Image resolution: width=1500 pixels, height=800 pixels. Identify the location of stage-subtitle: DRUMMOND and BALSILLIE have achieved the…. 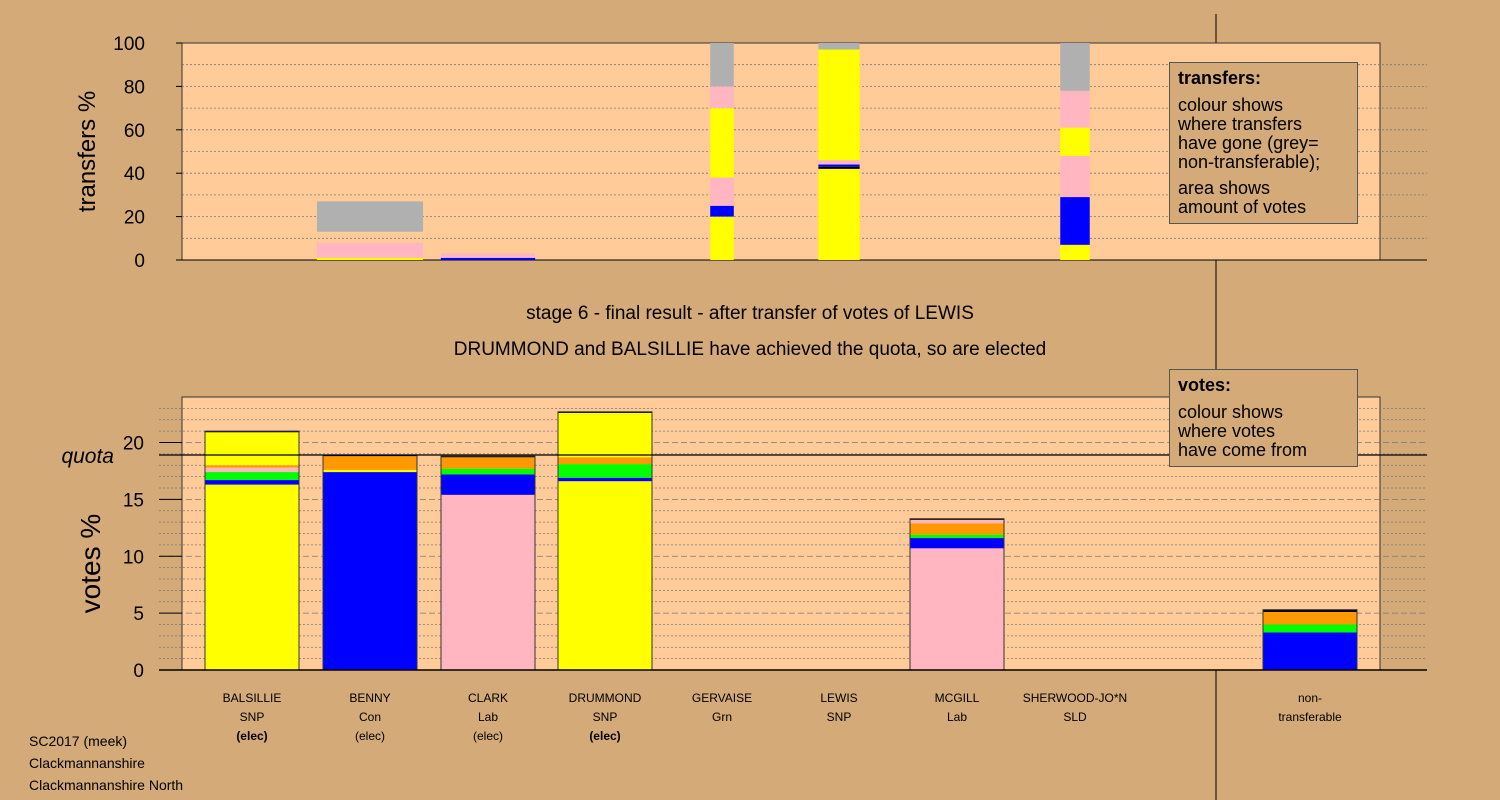
(750, 349).